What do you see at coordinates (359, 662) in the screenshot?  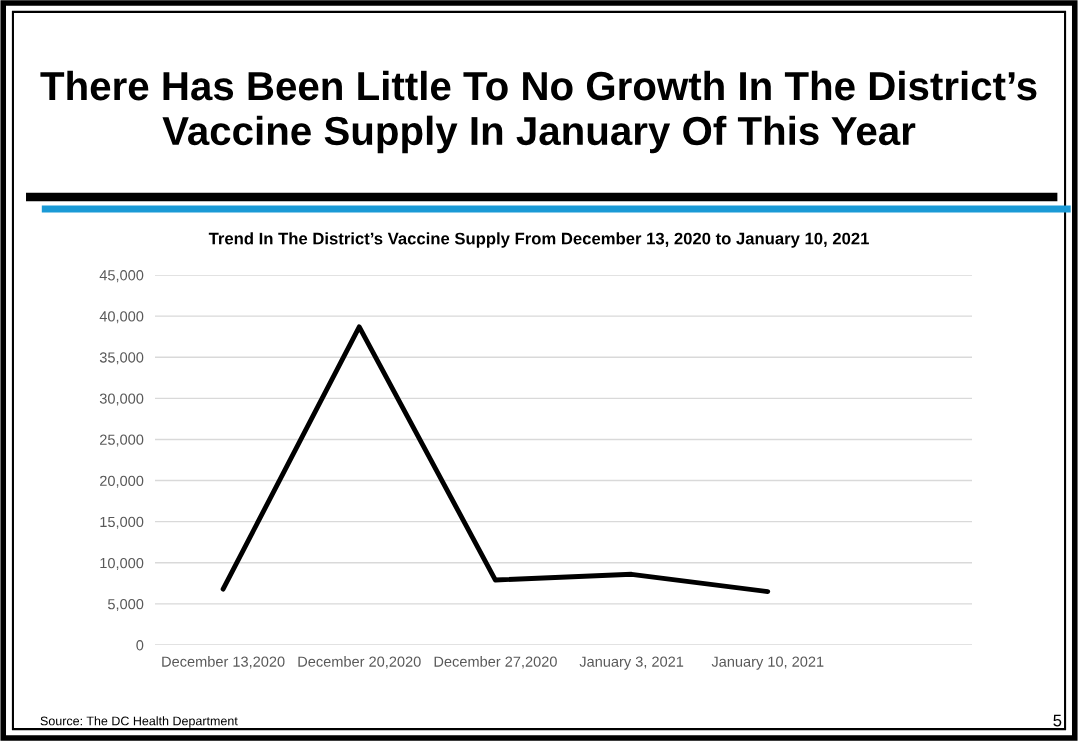 I see `x-tick-label: December 20,2020` at bounding box center [359, 662].